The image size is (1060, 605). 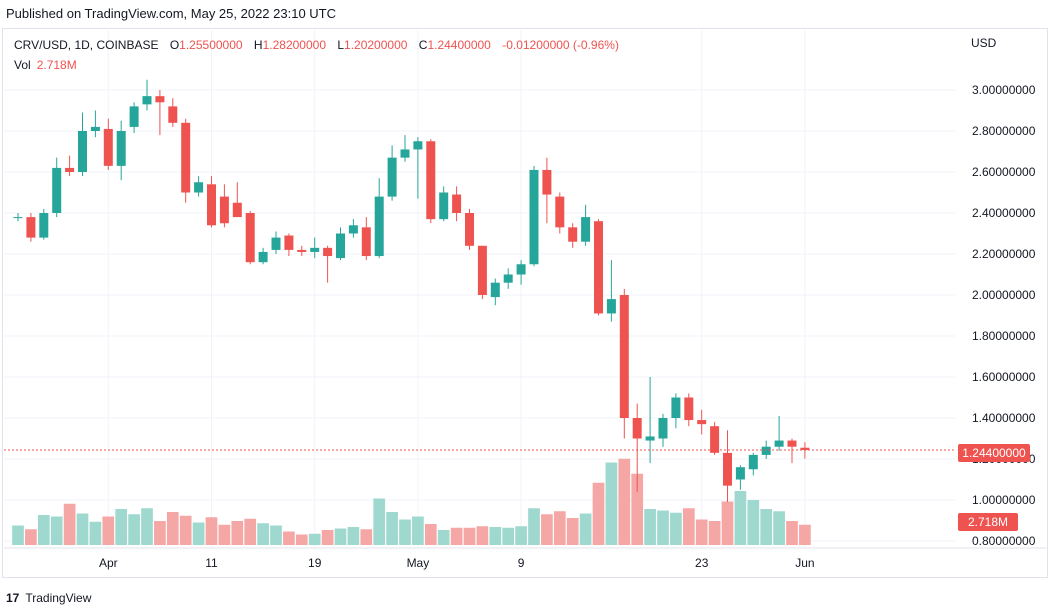 What do you see at coordinates (376, 45) in the screenshot?
I see `low-value: 1.20200000` at bounding box center [376, 45].